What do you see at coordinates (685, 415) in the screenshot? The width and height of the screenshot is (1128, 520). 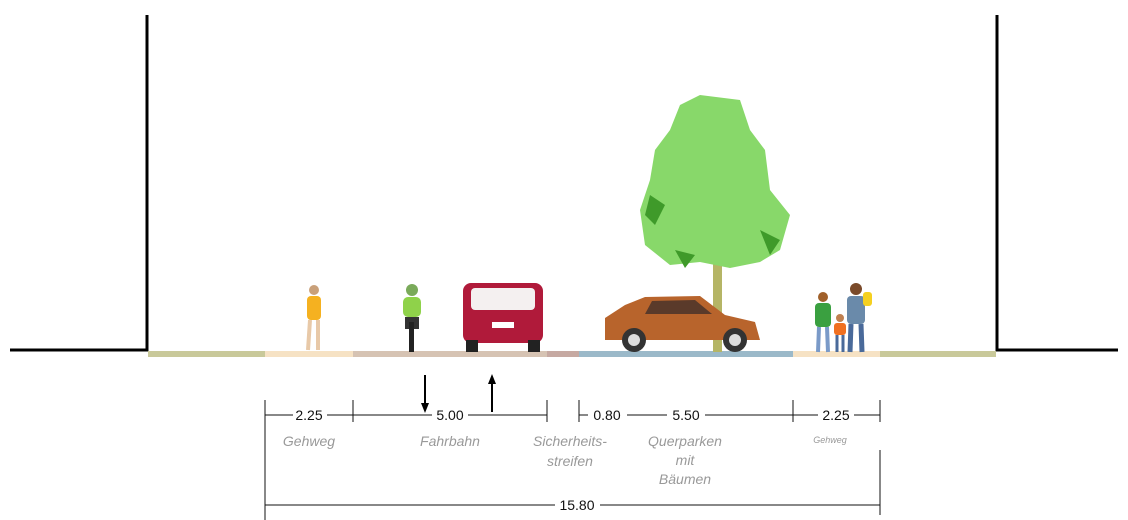 I see `width-label: 5.50` at bounding box center [685, 415].